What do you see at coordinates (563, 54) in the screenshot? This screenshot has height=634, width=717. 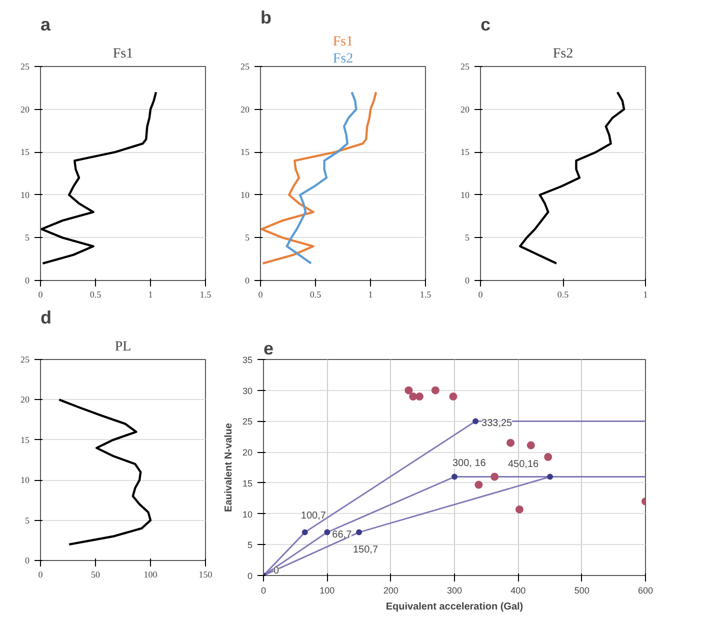 I see `chart-title: Fs2` at bounding box center [563, 54].